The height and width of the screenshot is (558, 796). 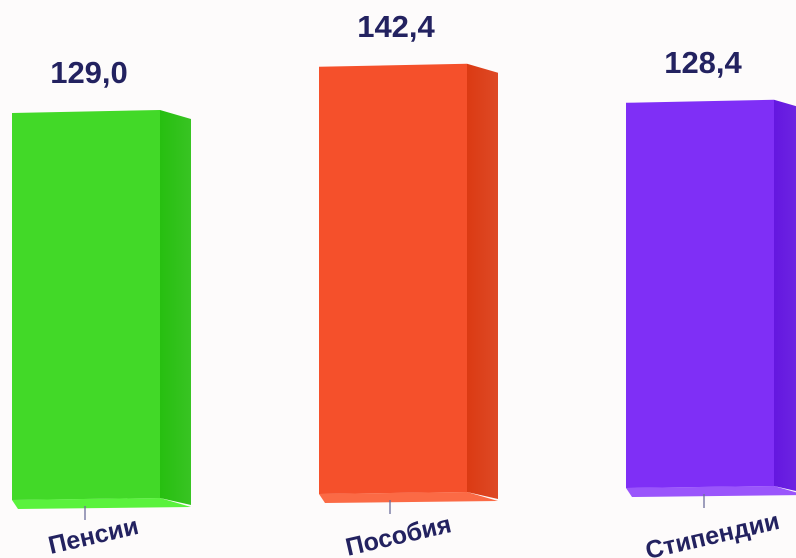 What do you see at coordinates (398, 534) in the screenshot?
I see `x-tick-label-2: Пособия` at bounding box center [398, 534].